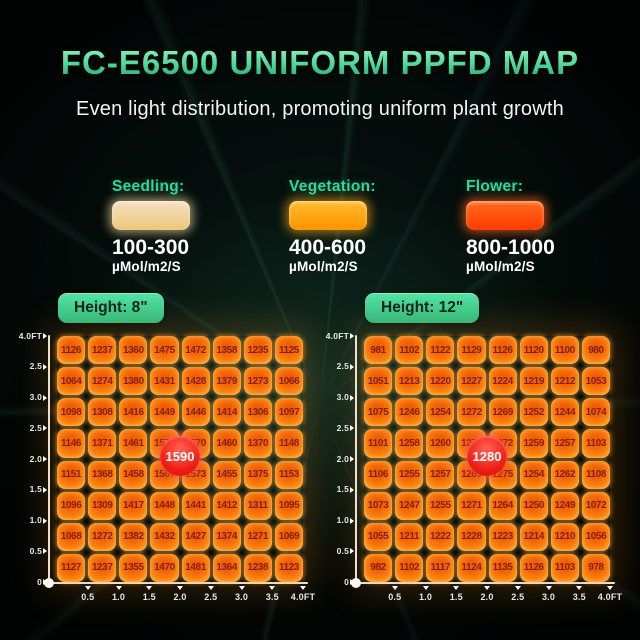 The height and width of the screenshot is (640, 640). I want to click on y-axis-tick-label: 1.0, so click(342, 520).